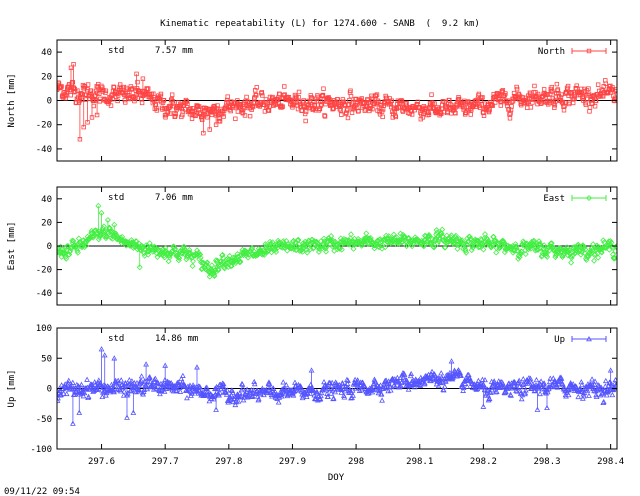 Image resolution: width=640 pixels, height=496 pixels. I want to click on north-y-tick-label: -20, so click(44, 126).